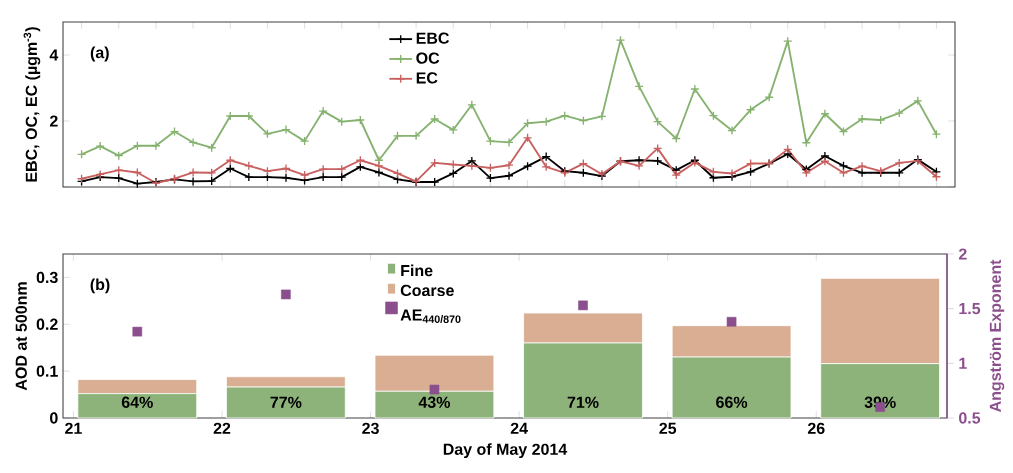 The width and height of the screenshot is (1013, 473). I want to click on y-tick-label: 2, so click(53, 121).